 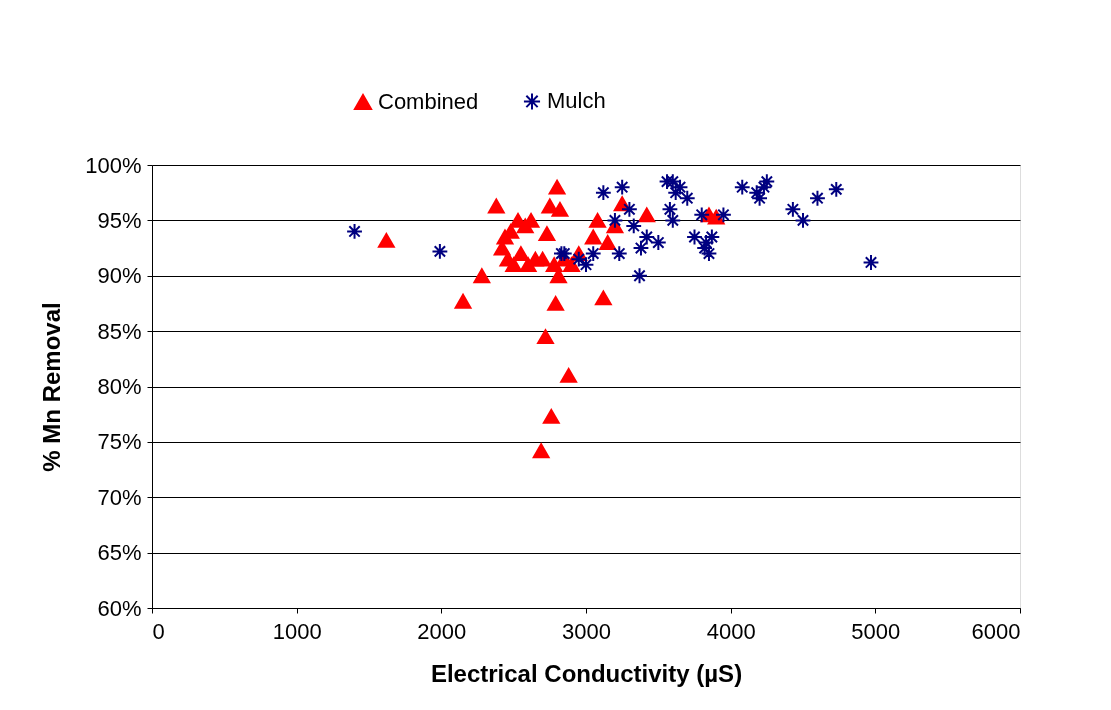 I want to click on x-tick-label: 5000, so click(x=876, y=631).